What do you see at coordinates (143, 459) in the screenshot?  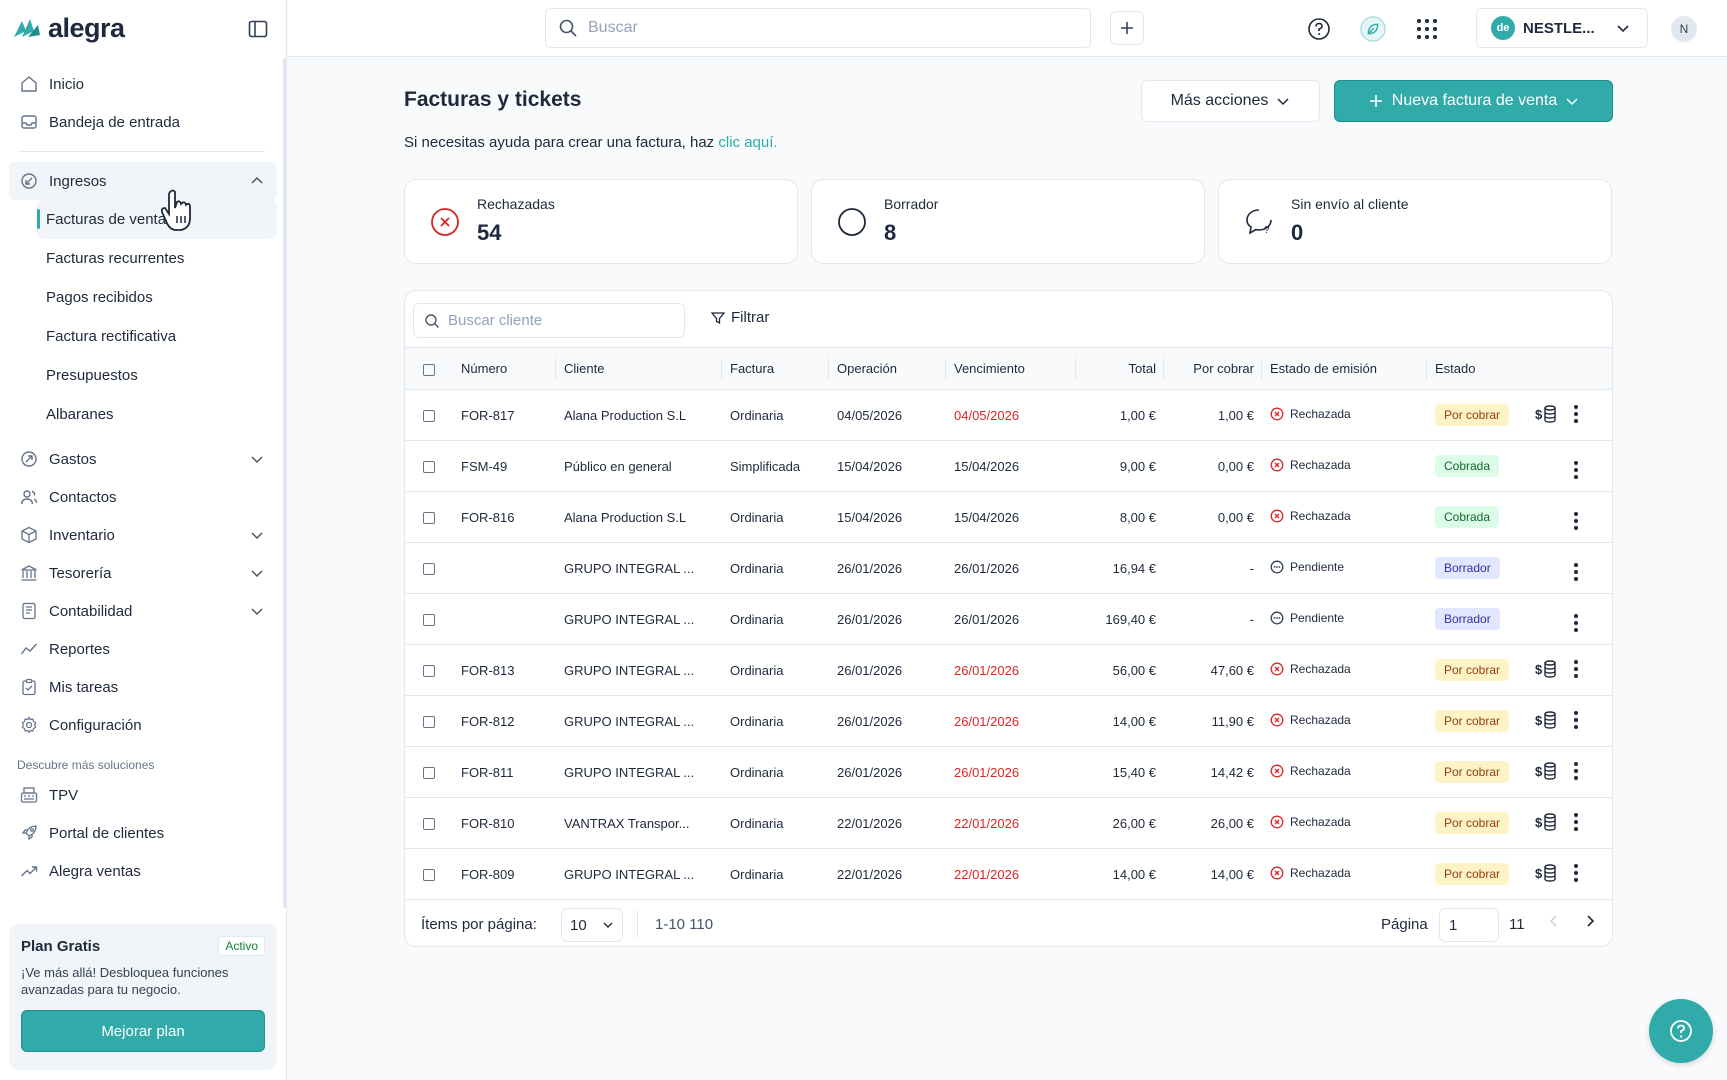 I see `sidebar-item-gastos: Gastos` at bounding box center [143, 459].